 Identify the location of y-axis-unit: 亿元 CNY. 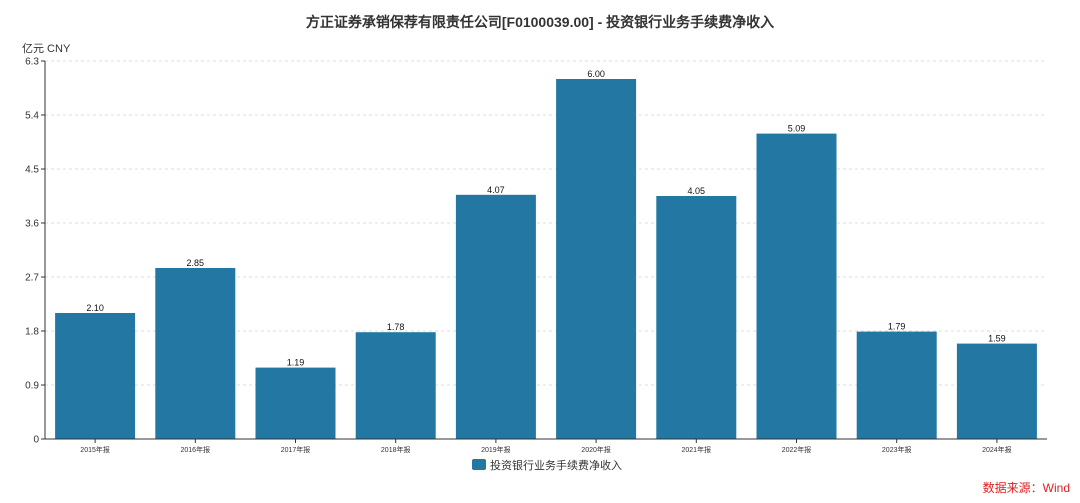
(46, 49).